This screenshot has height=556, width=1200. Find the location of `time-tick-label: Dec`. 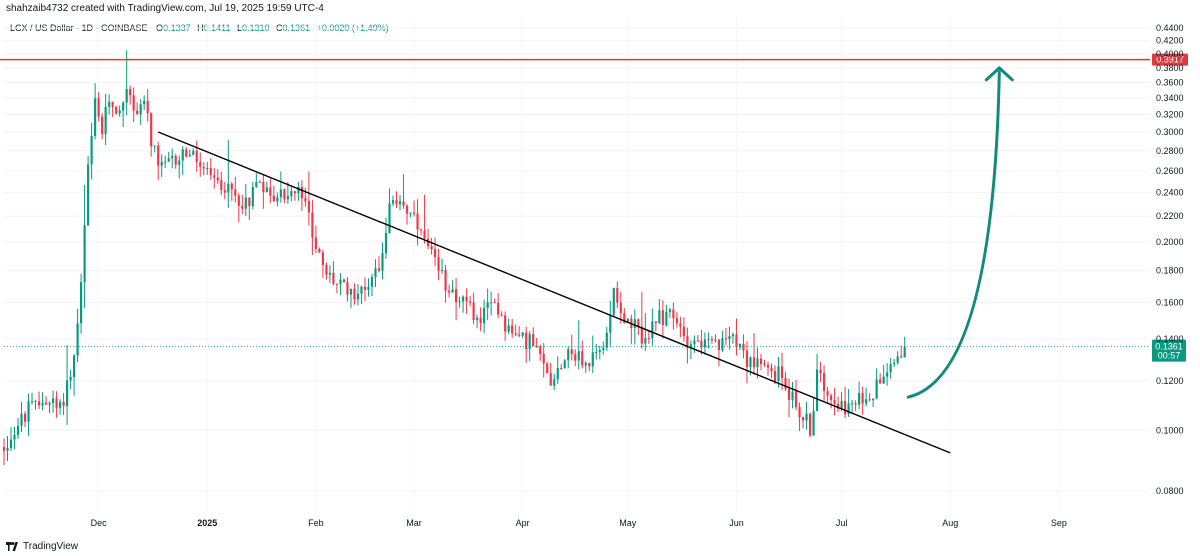

time-tick-label: Dec is located at coordinates (99, 523).